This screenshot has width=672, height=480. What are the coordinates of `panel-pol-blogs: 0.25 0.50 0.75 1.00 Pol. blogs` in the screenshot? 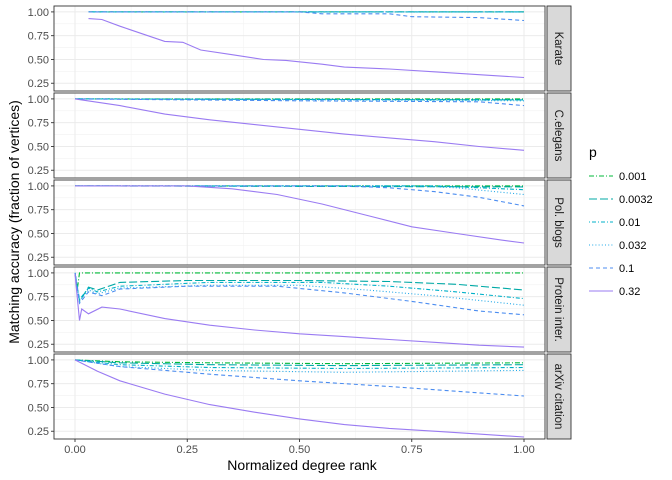 It's located at (300, 222).